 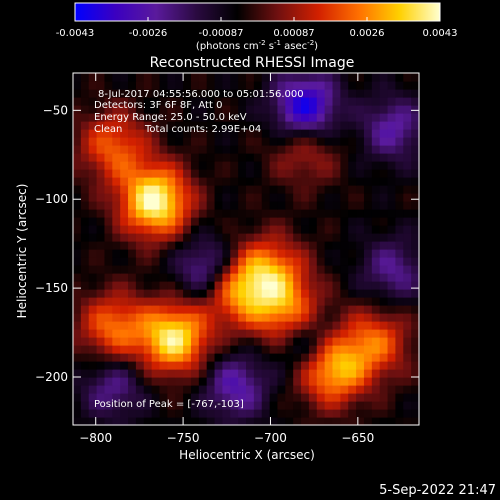 I want to click on colorbar-tick-label: -0.0026, so click(x=148, y=33).